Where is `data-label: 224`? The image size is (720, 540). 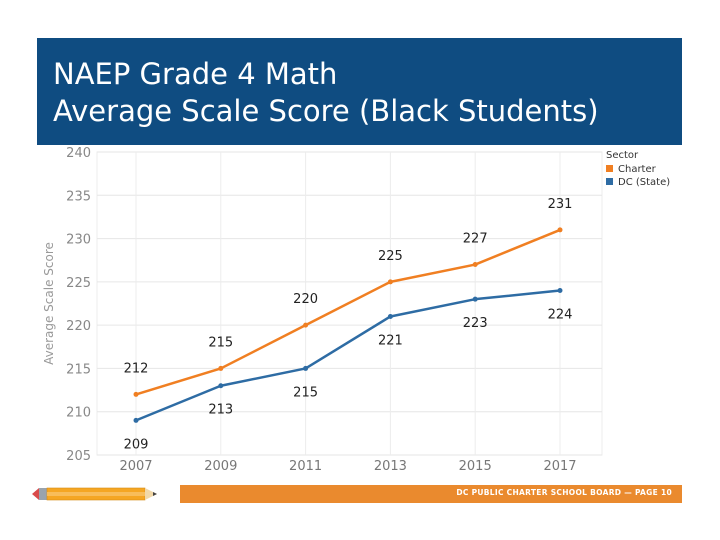 data-label: 224 is located at coordinates (560, 315).